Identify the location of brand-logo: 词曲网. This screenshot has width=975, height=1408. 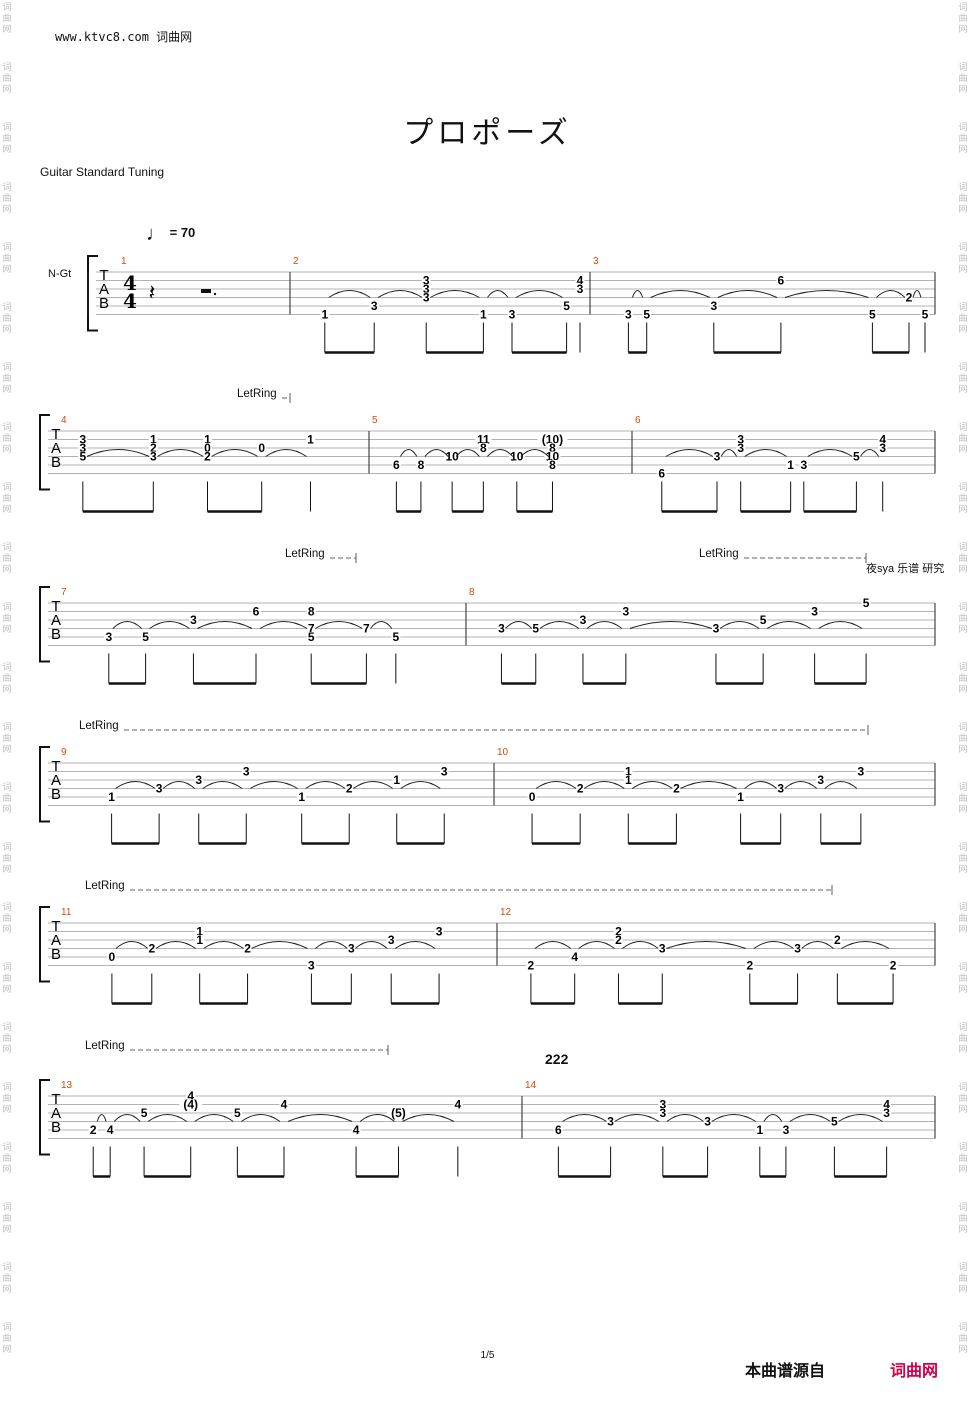
(914, 1371).